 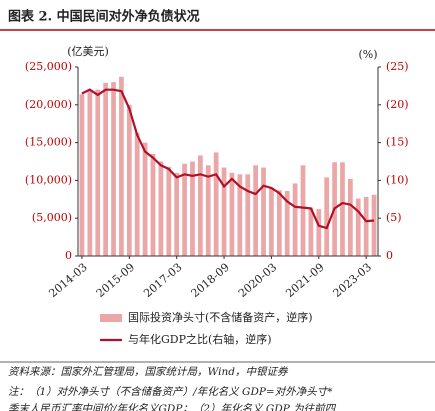 What do you see at coordinates (210, 280) in the screenshot?
I see `x-tick-label: 2018-09` at bounding box center [210, 280].